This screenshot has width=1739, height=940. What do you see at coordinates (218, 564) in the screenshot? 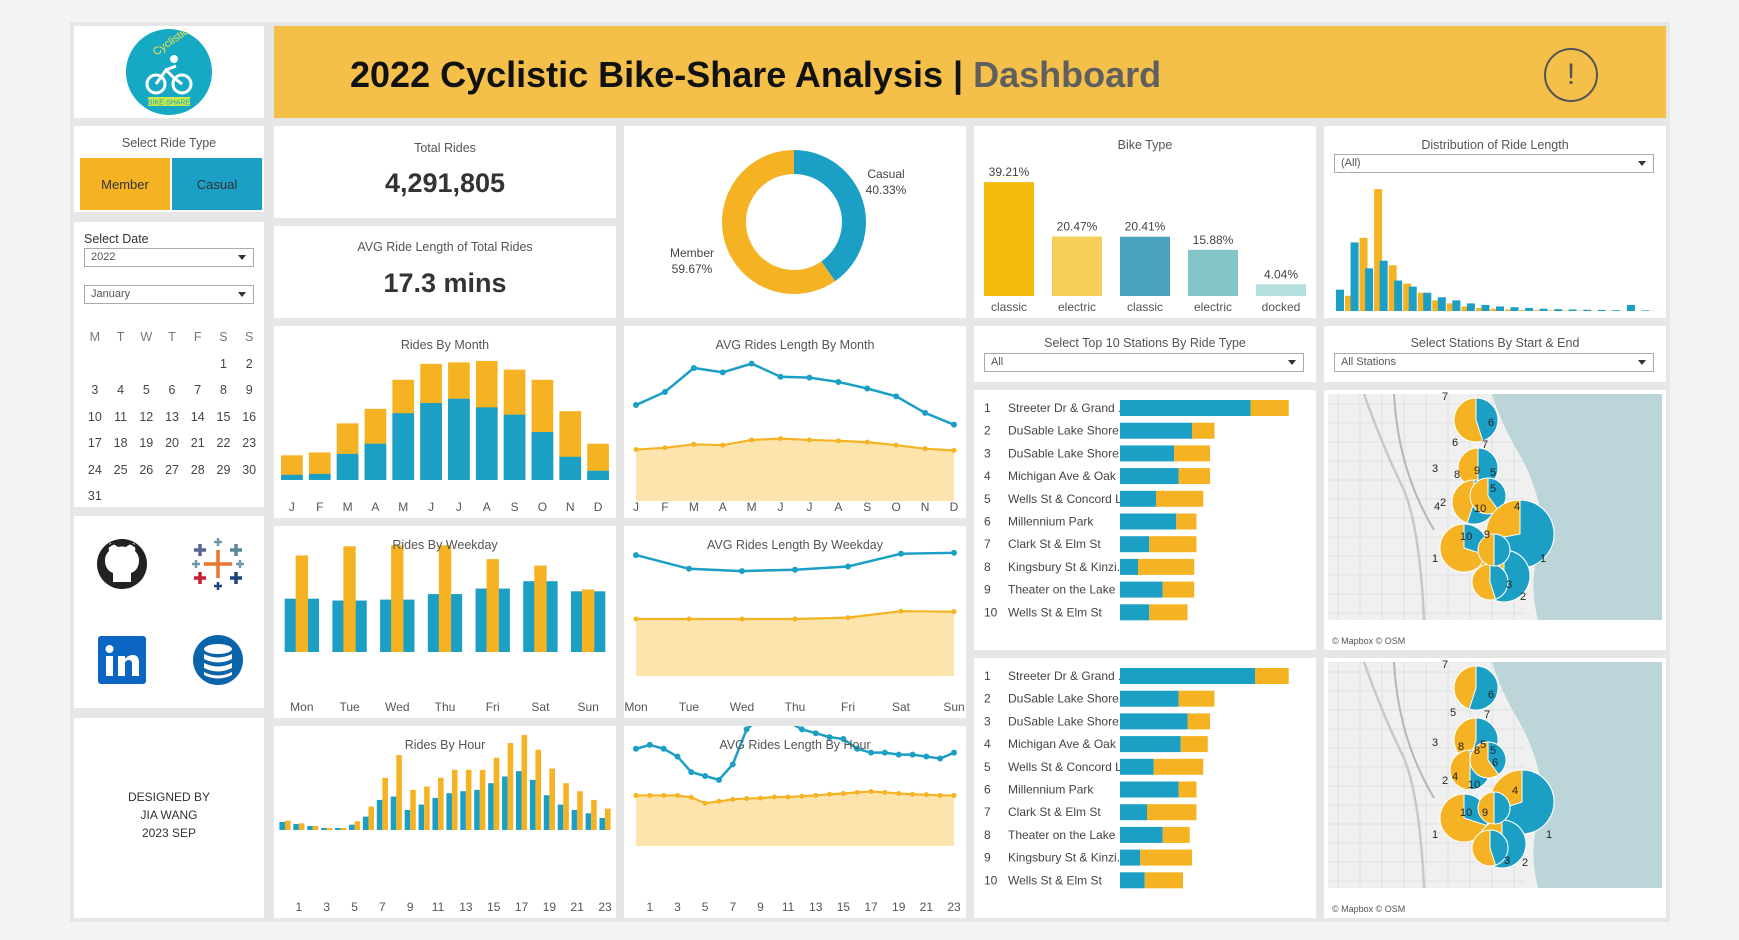
I see `tableau-icon` at bounding box center [218, 564].